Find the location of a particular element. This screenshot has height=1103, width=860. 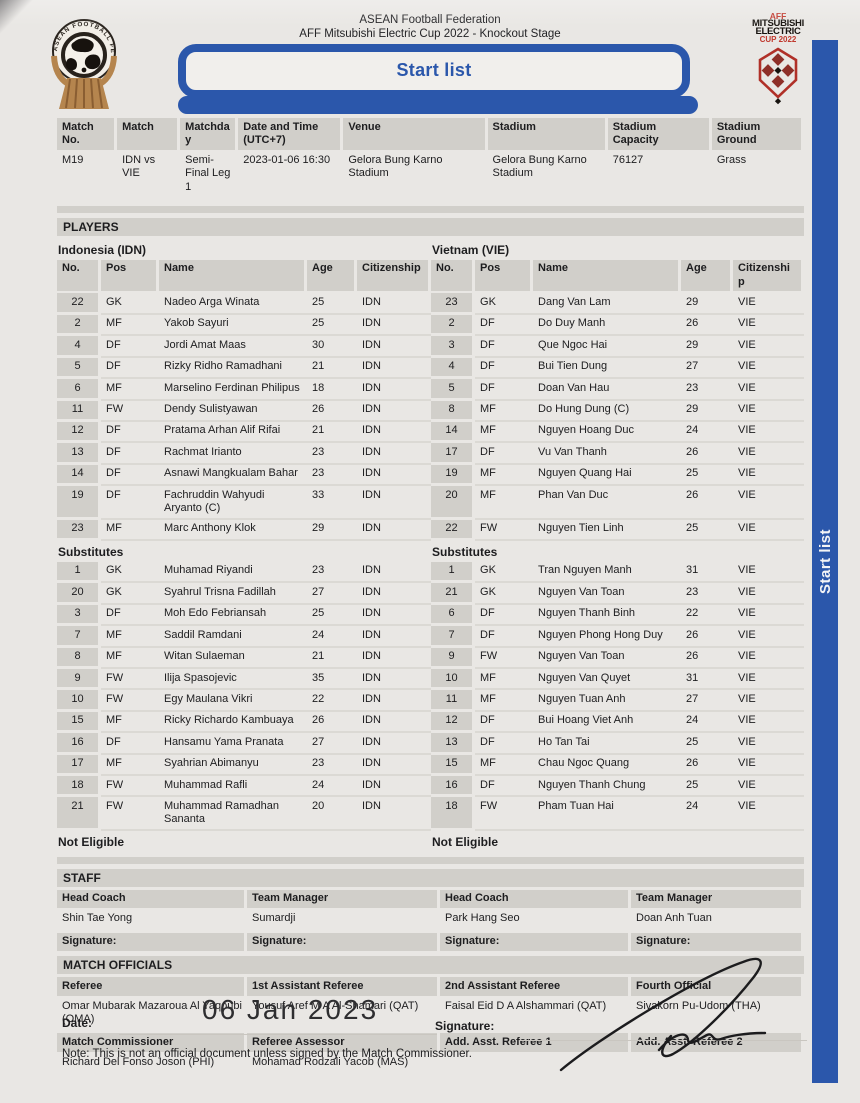

player-name: Nguyen Thanh Chung is located at coordinates (607, 787).